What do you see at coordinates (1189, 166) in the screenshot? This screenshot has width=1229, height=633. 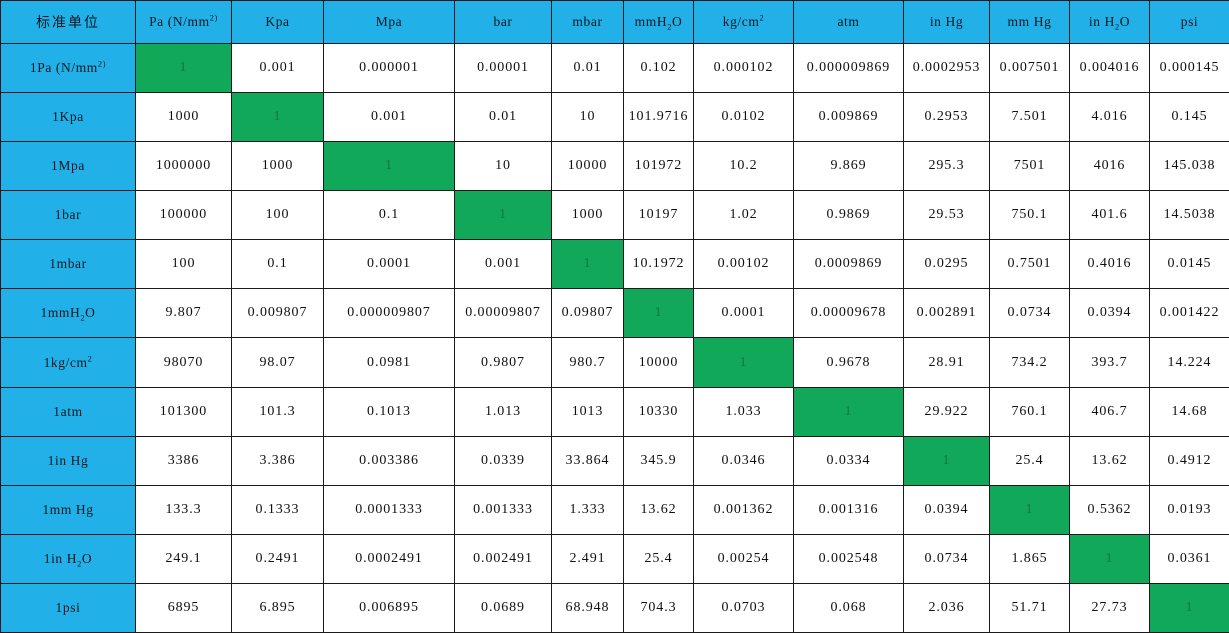 I see `table-cell: 145.038` at bounding box center [1189, 166].